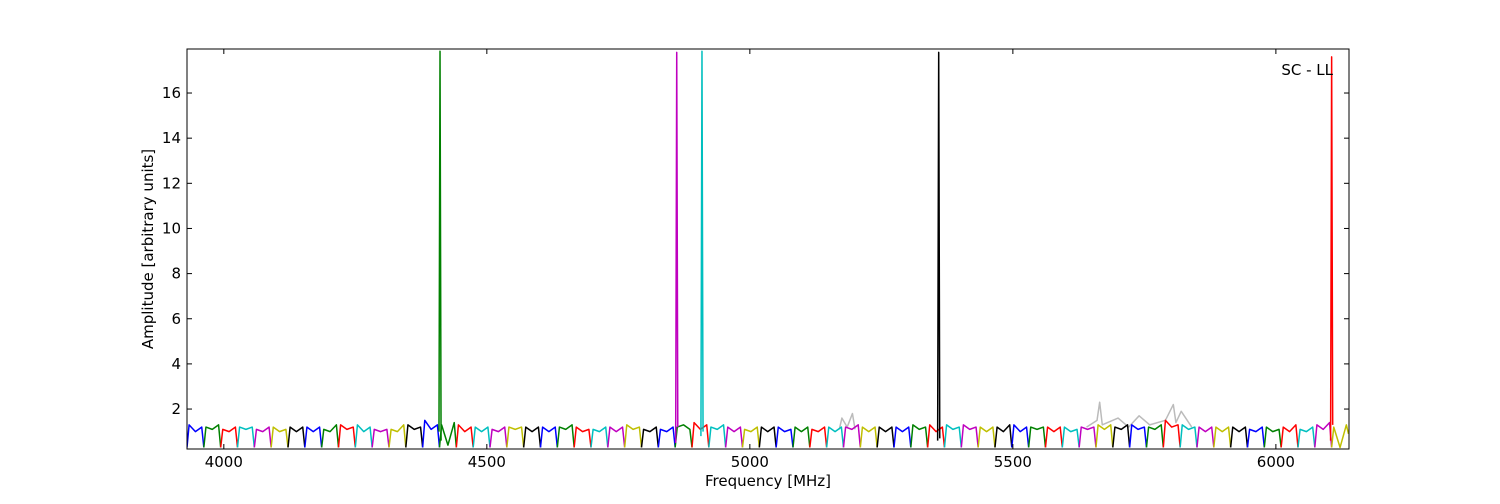 The image size is (1500, 504). What do you see at coordinates (1307, 70) in the screenshot?
I see `annotation: SC - LL` at bounding box center [1307, 70].